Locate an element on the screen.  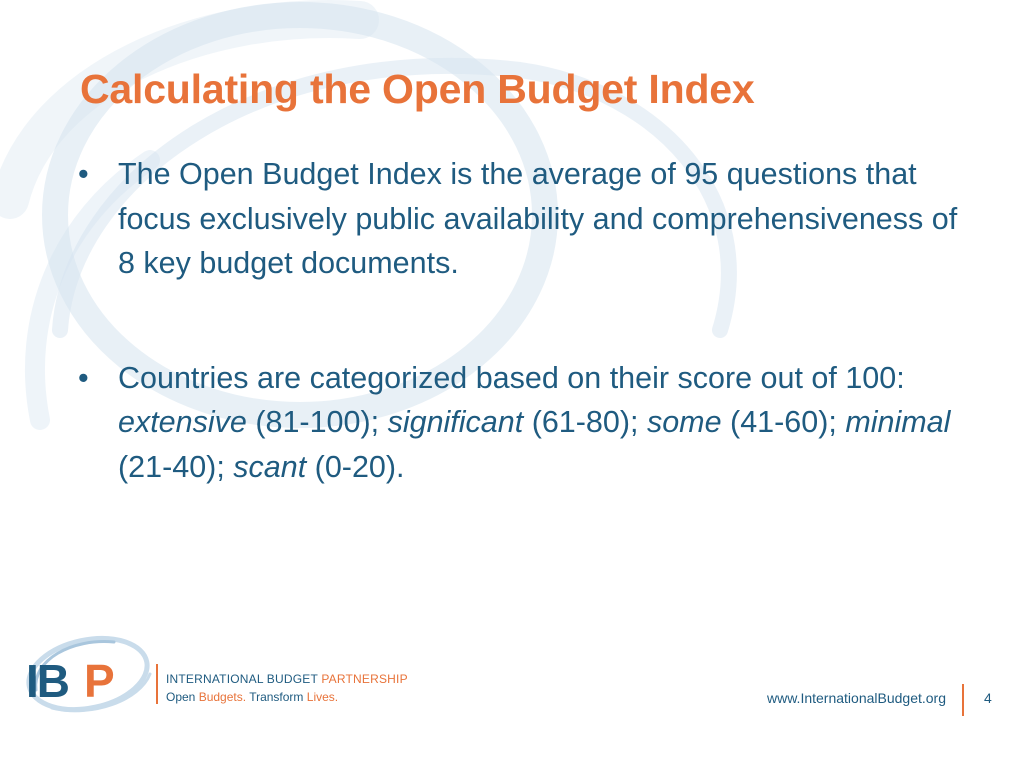
ibp-ring-logo-icon is located at coordinates (89, 674).